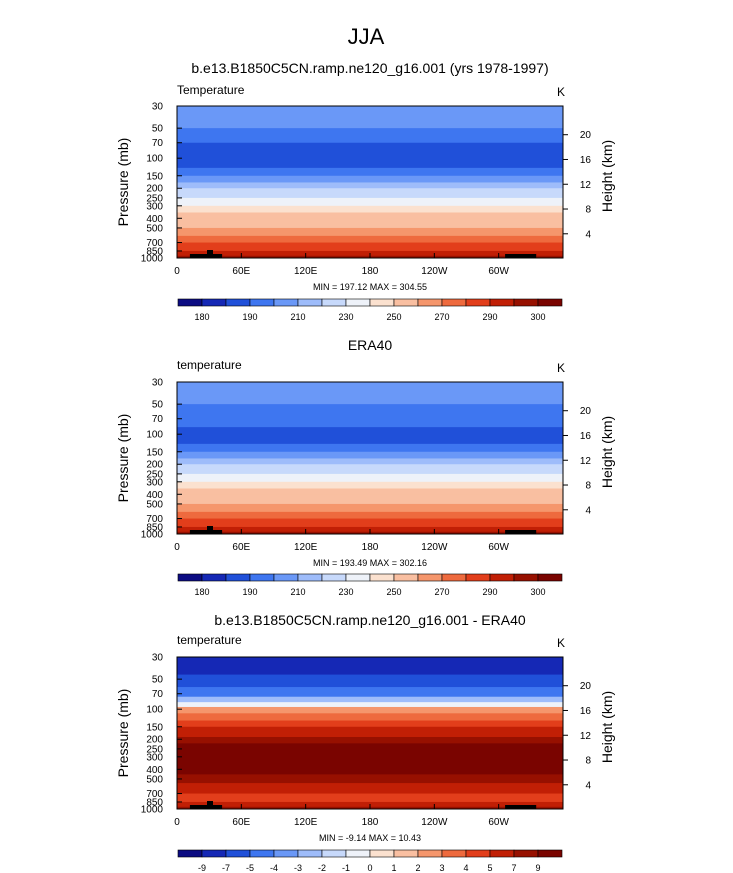 This screenshot has height=873, width=733. Describe the element at coordinates (586, 461) in the screenshot. I see `y-right-tick-label: 12` at that location.